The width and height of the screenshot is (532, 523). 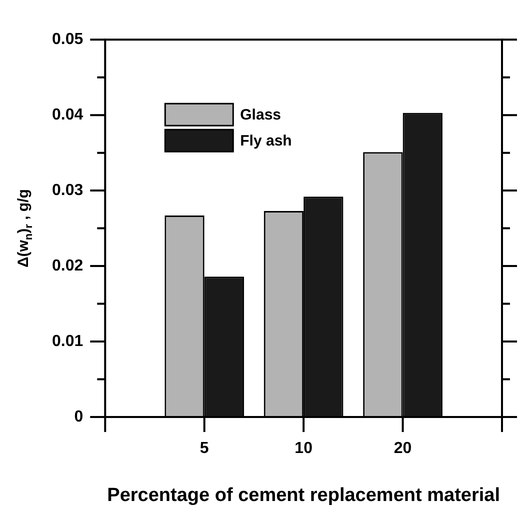 What do you see at coordinates (303, 449) in the screenshot?
I see `x-tick-label: 10` at bounding box center [303, 449].